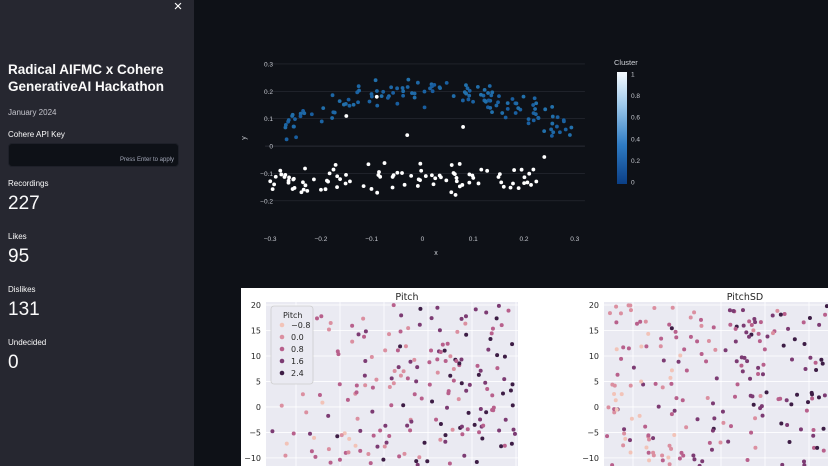  I want to click on api-key-input: Press Enter to apply, so click(93, 155).